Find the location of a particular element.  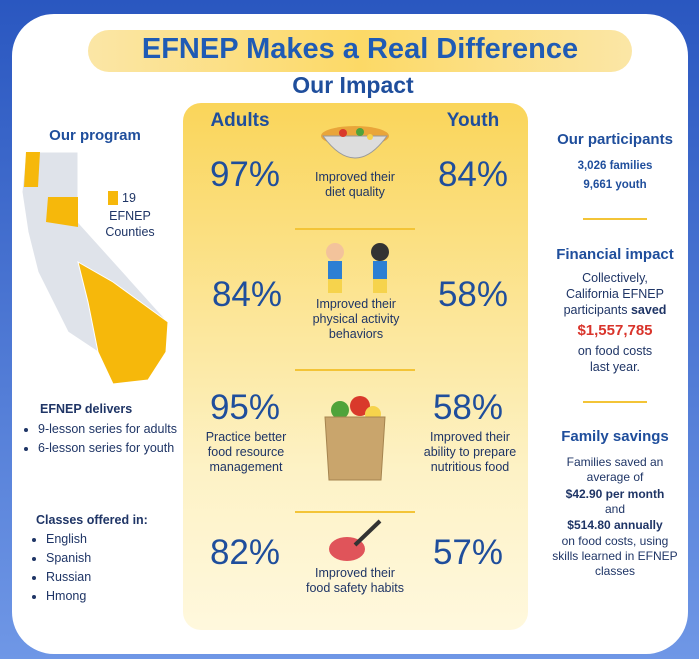

counties-number: 19 is located at coordinates (129, 198).